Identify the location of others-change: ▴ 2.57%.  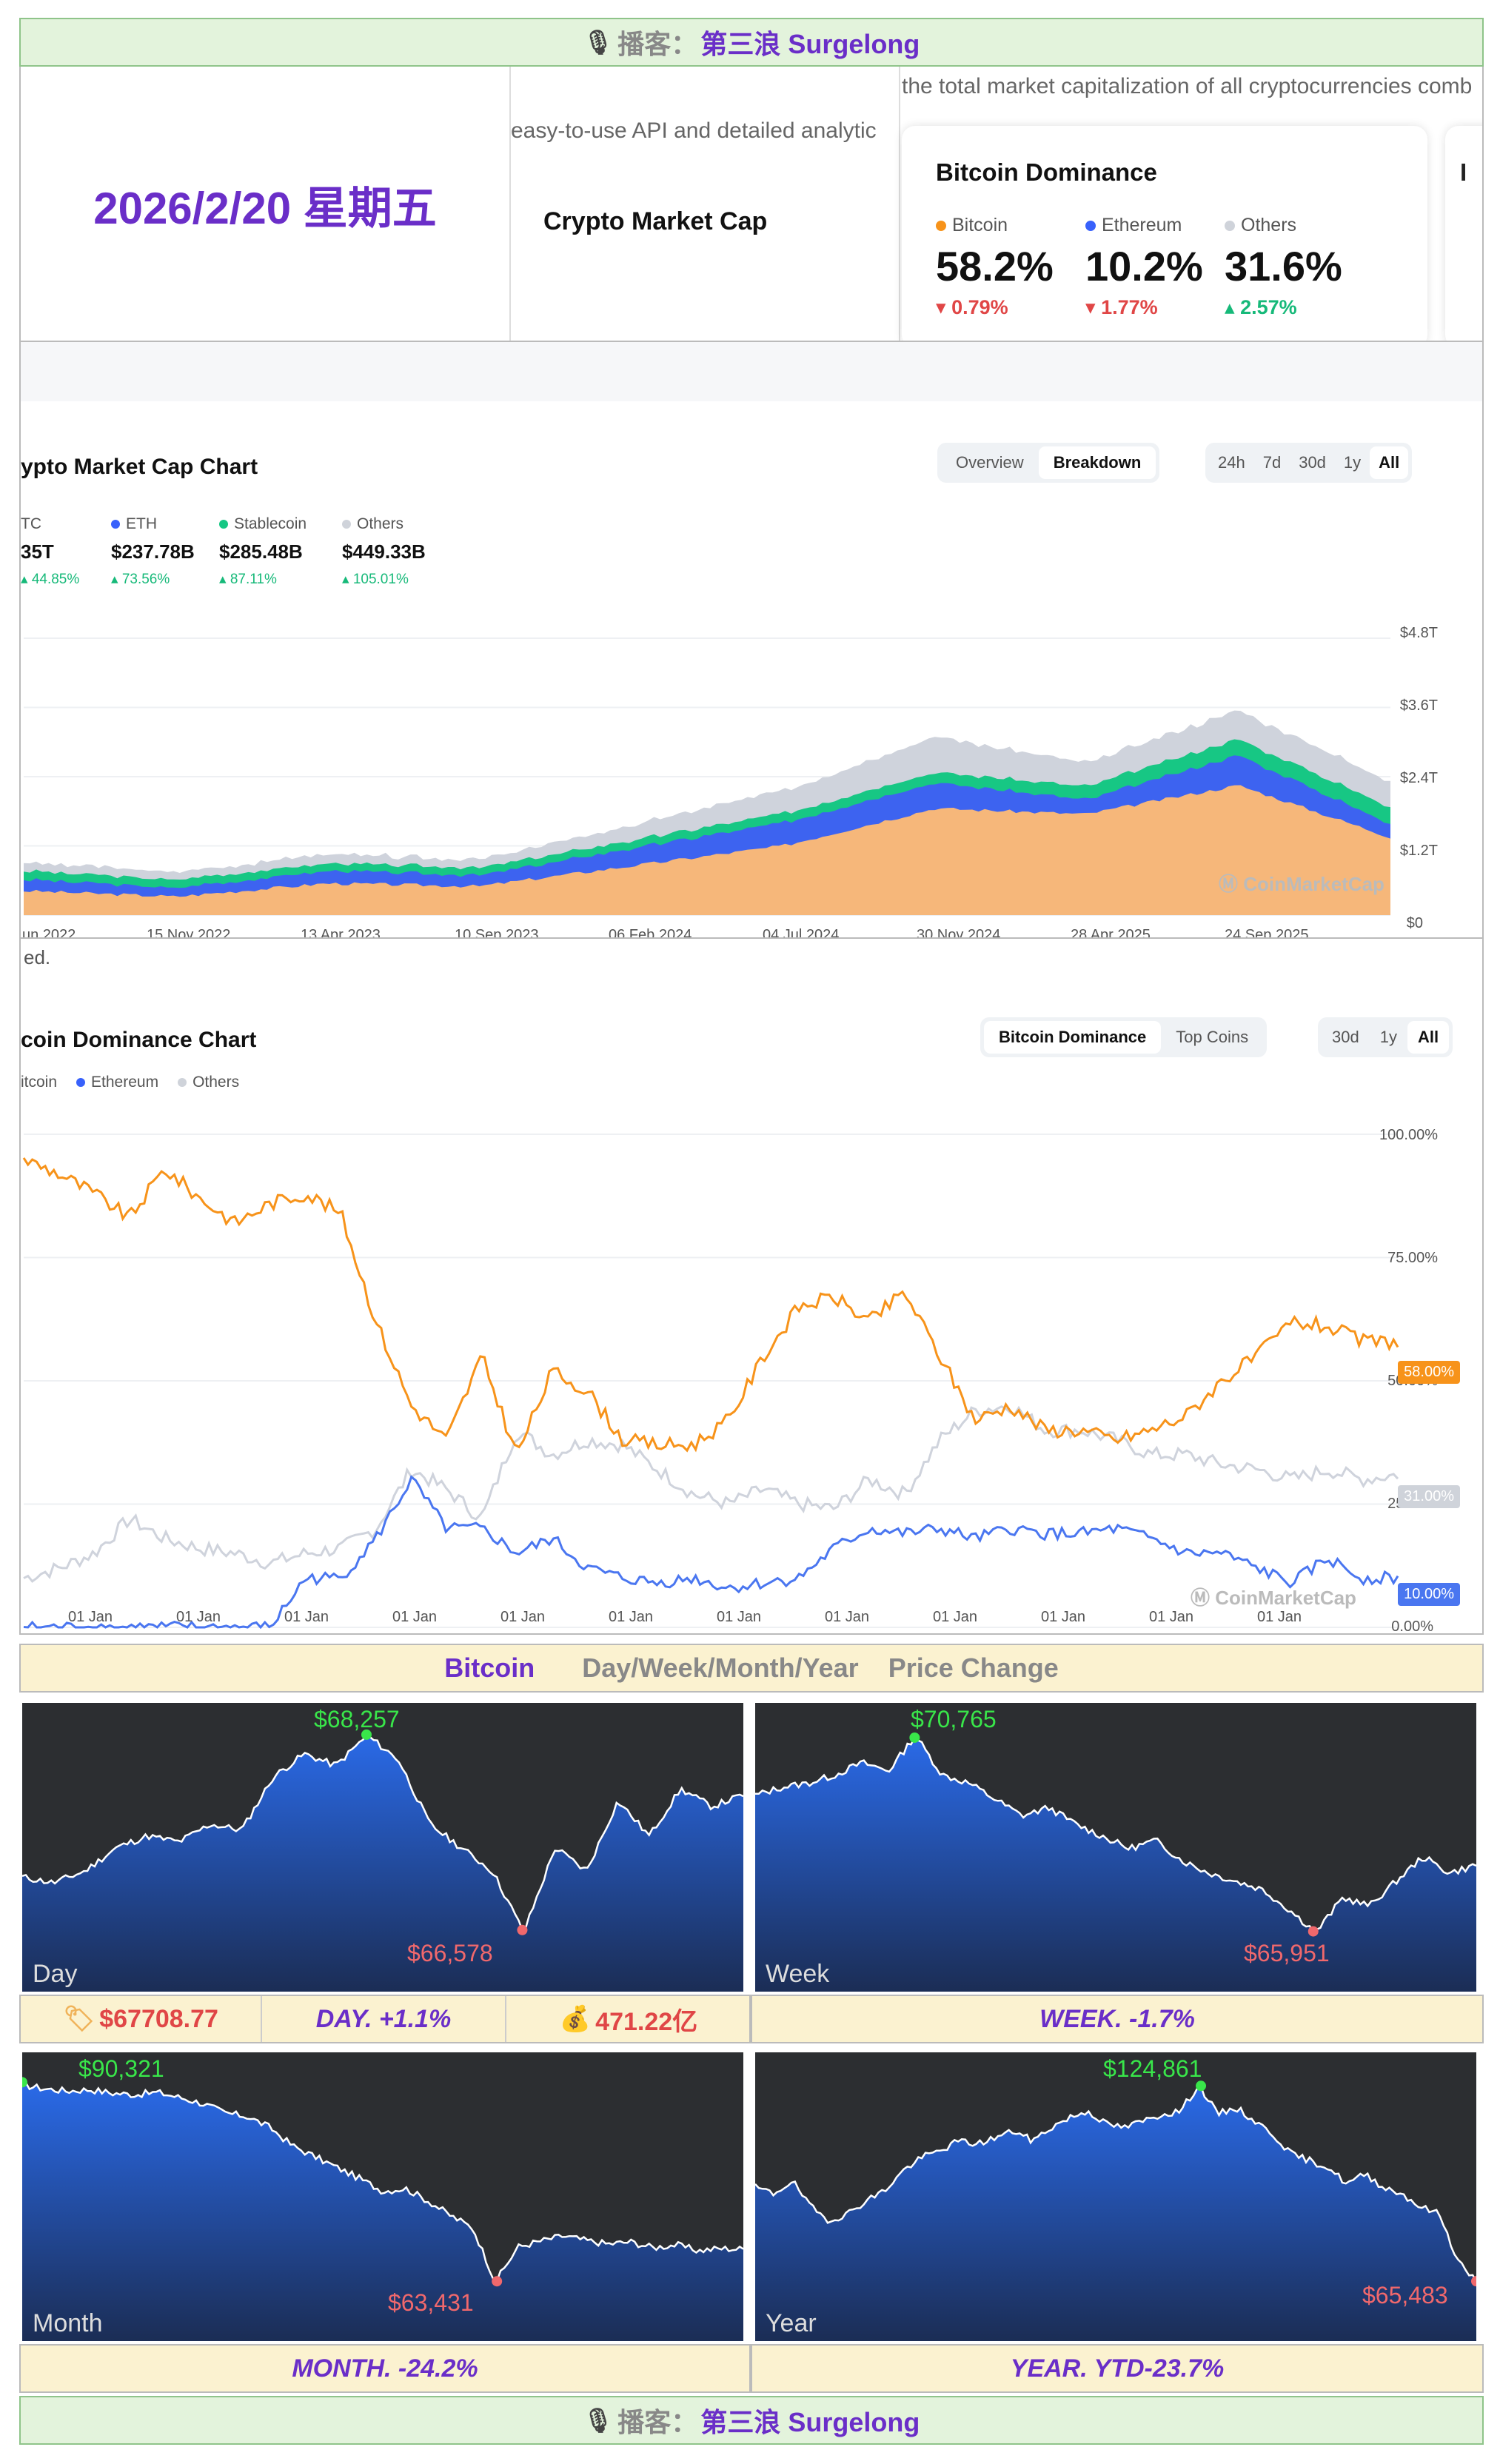
(1261, 307).